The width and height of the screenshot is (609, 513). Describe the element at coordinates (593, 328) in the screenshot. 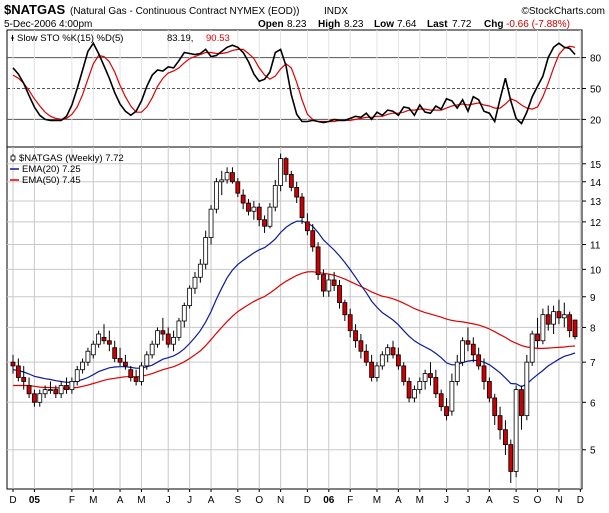

I see `price-tick-label: 8` at that location.